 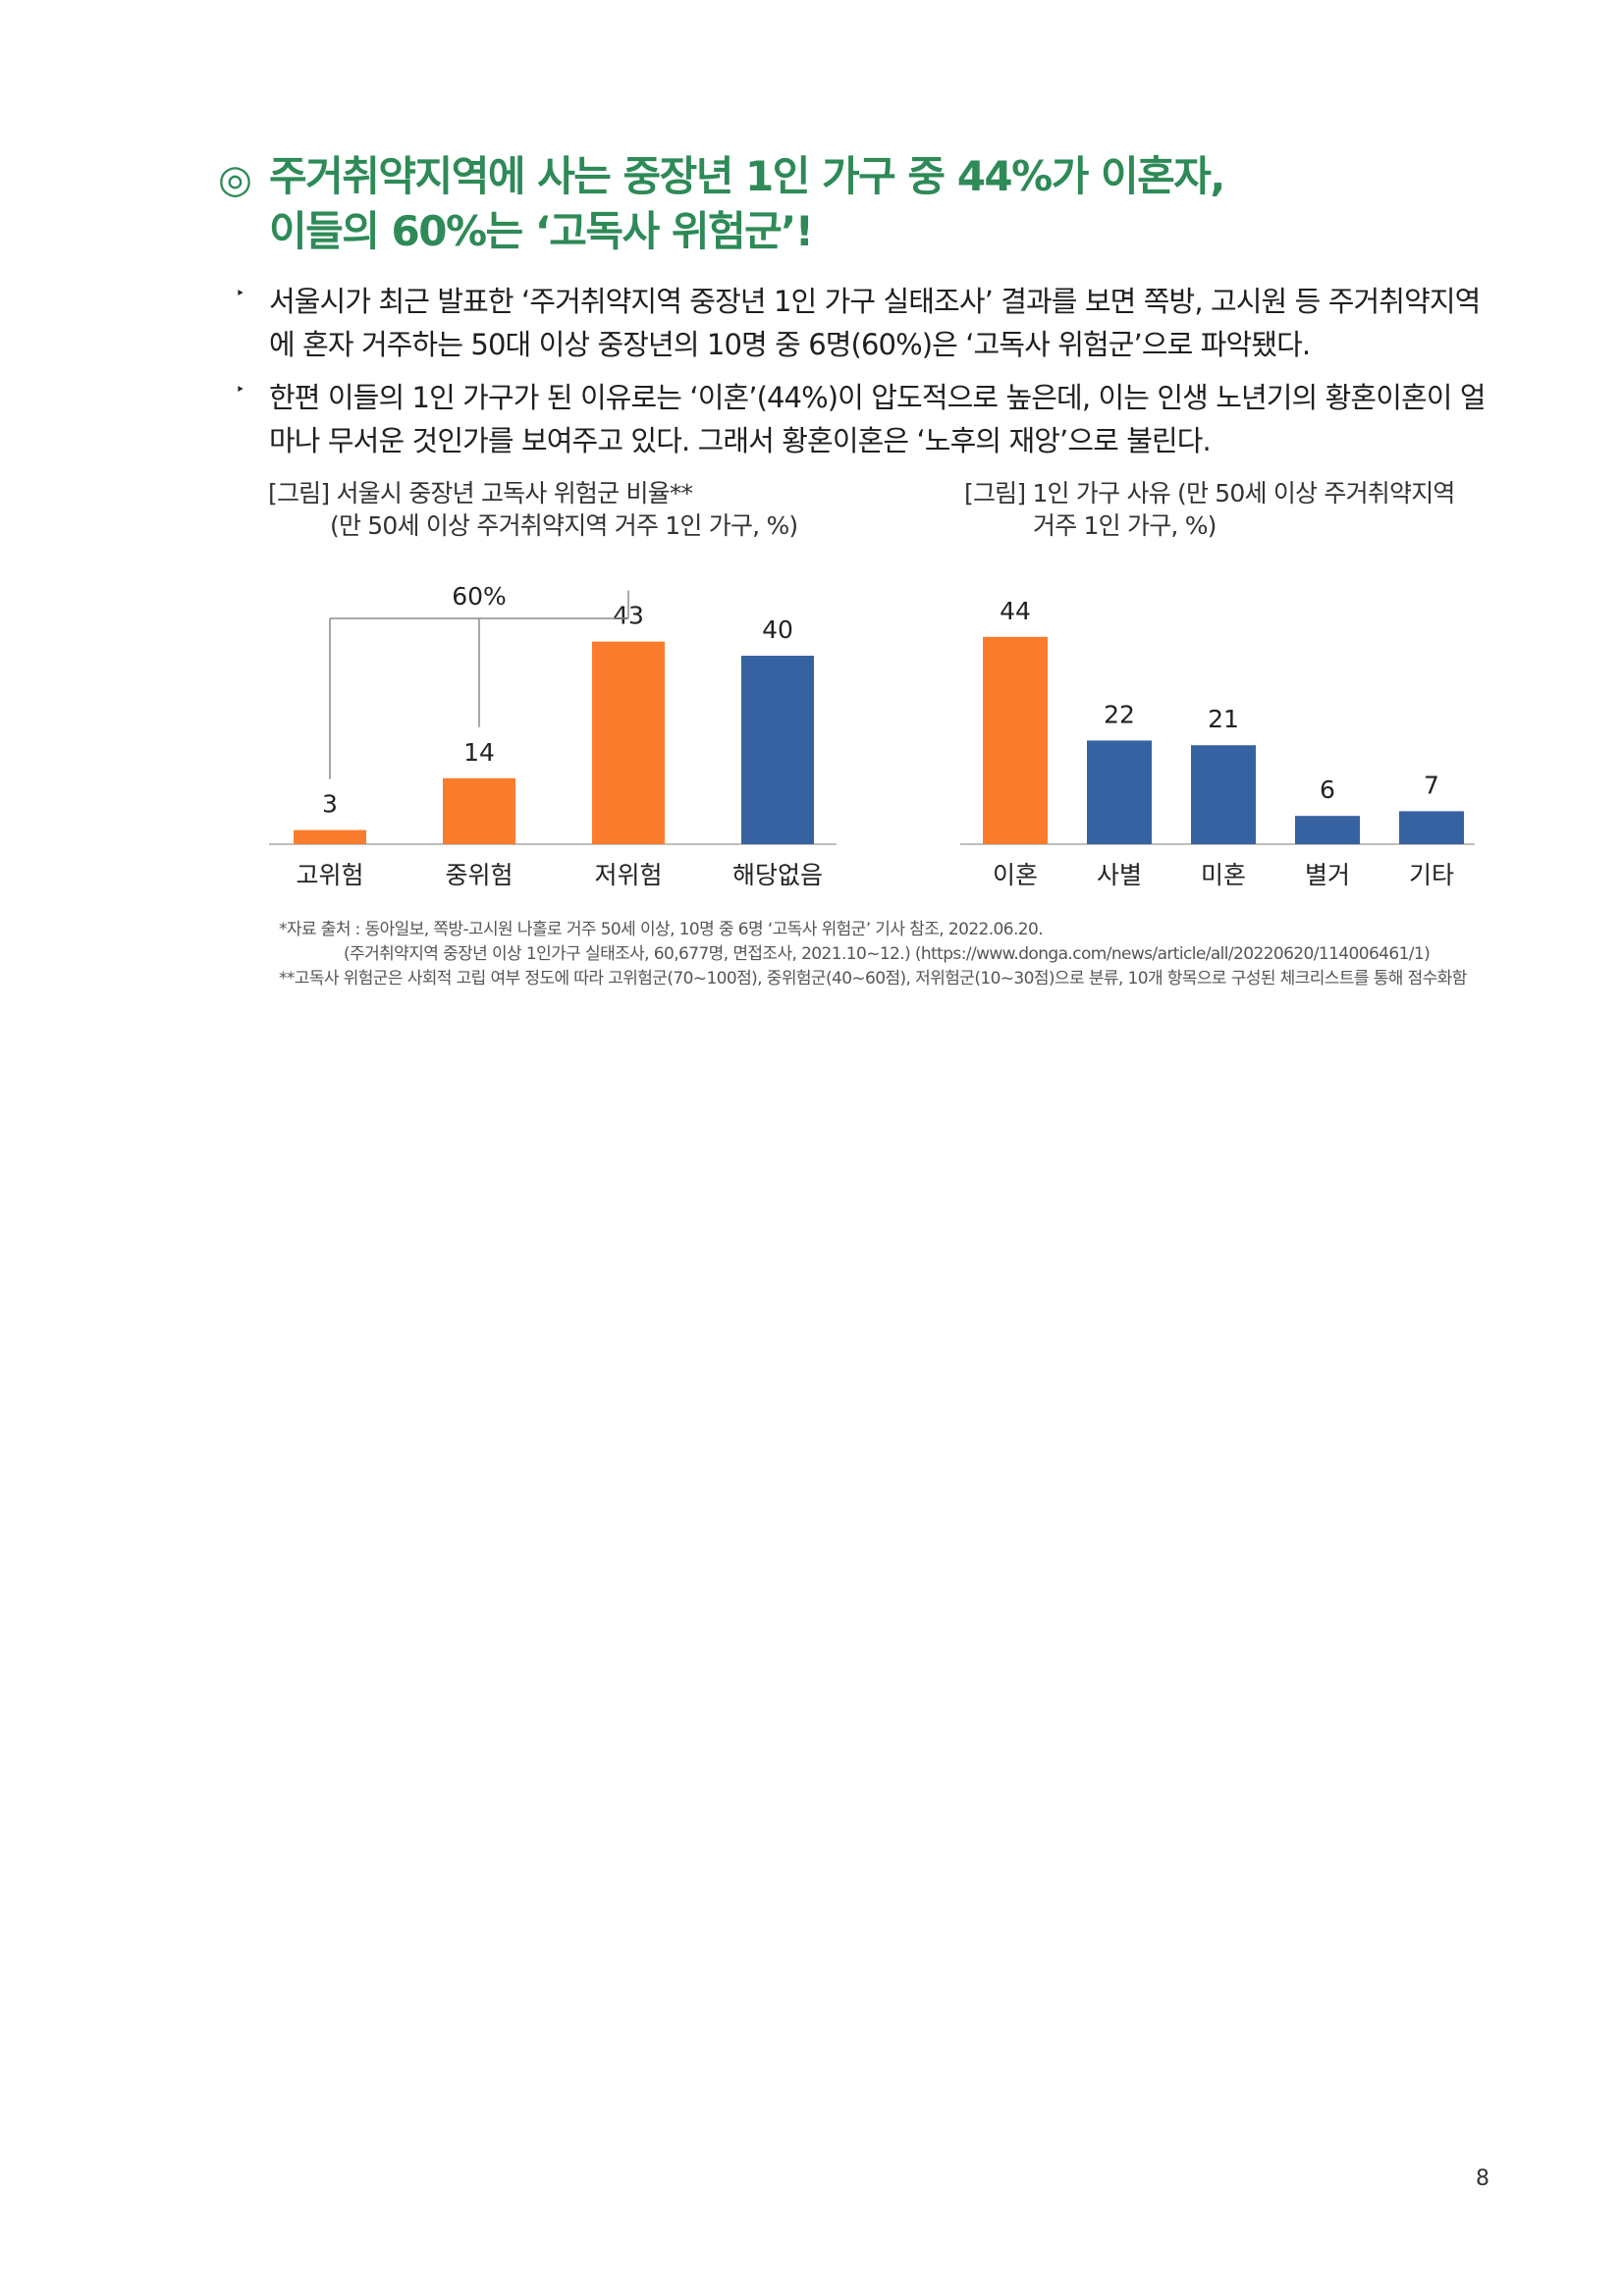 What do you see at coordinates (1015, 740) in the screenshot?
I see `bar-이혼` at bounding box center [1015, 740].